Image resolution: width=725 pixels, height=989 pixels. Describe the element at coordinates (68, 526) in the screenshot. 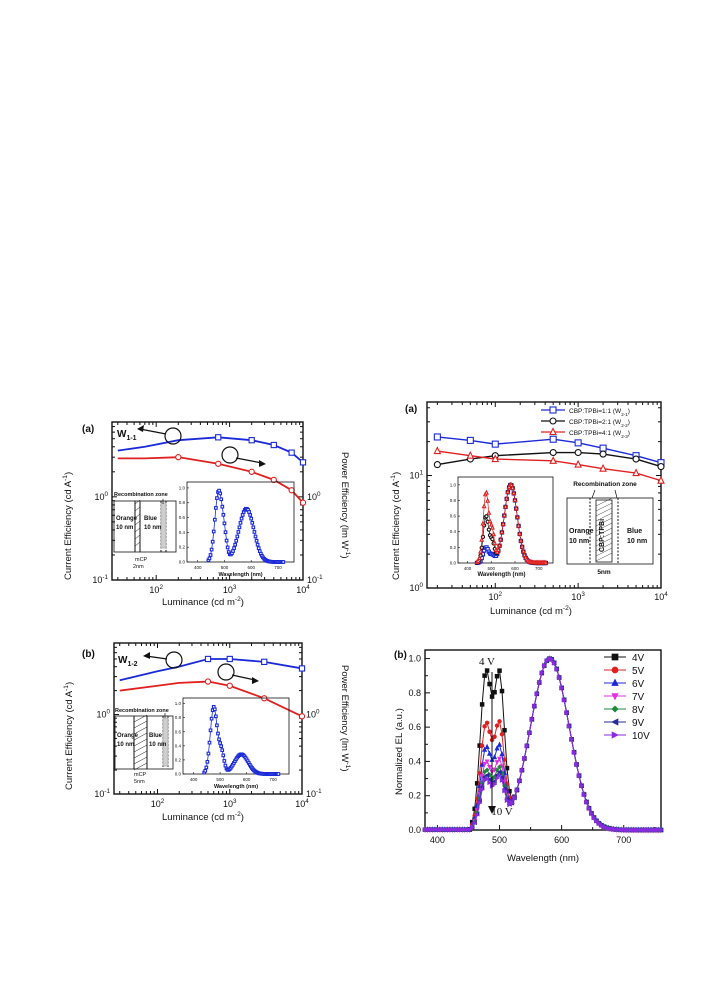

I see `panelA-ylabel-left: Current Efficiency (cd A-1)` at that location.